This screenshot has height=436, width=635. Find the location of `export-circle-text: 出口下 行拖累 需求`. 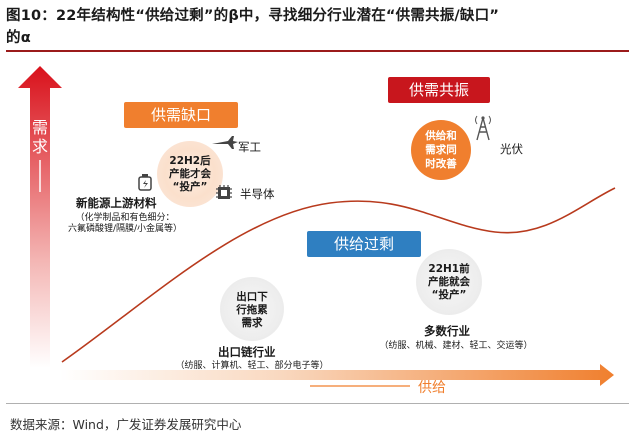

export-circle-text: 出口下 行拖累 需求 is located at coordinates (252, 310).